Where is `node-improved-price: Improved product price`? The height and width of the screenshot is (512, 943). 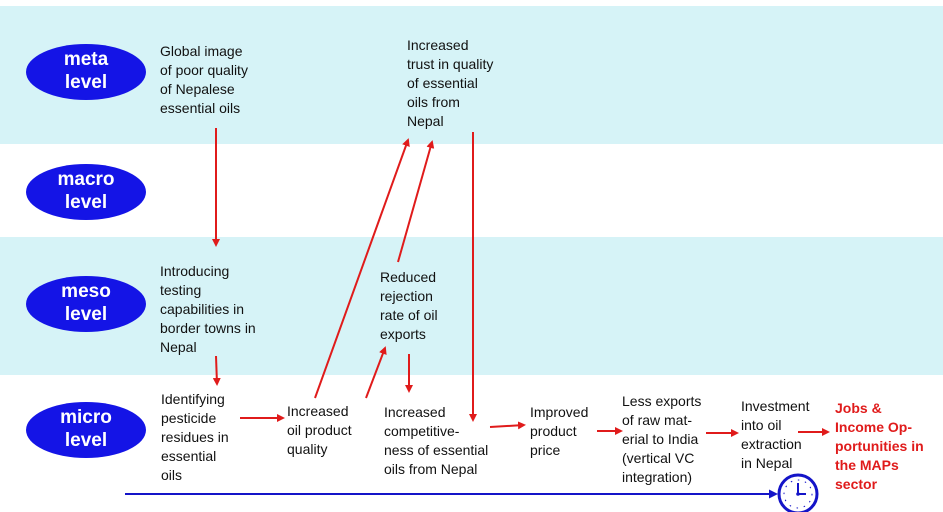 node-improved-price: Improved product price is located at coordinates (559, 431).